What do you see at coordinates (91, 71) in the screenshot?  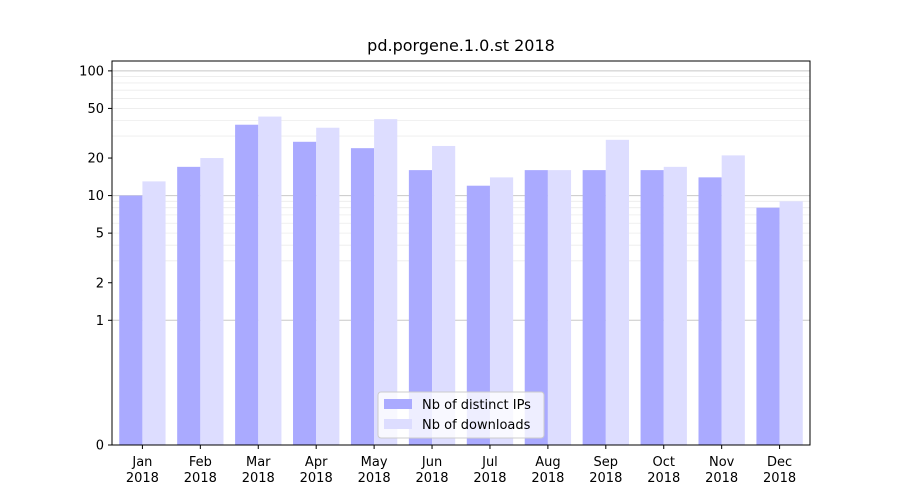 I see `y-tick-label: 100` at bounding box center [91, 71].